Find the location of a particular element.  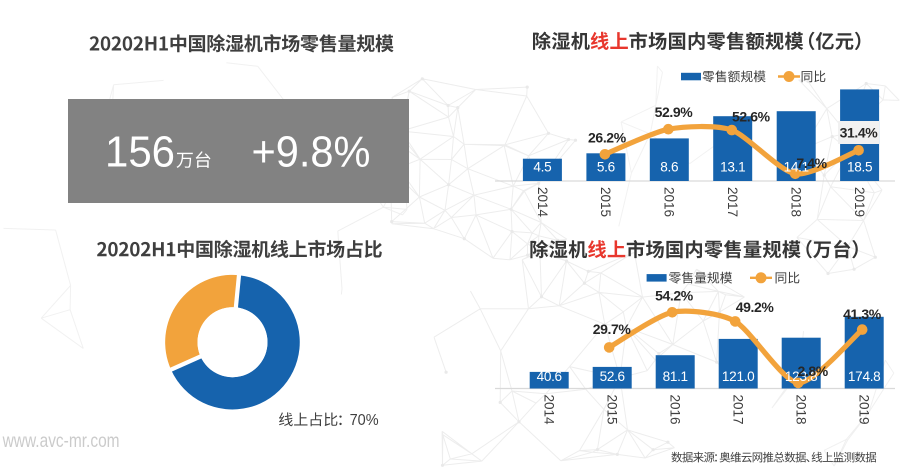

svg-text: 5.6 is located at coordinates (606, 166).